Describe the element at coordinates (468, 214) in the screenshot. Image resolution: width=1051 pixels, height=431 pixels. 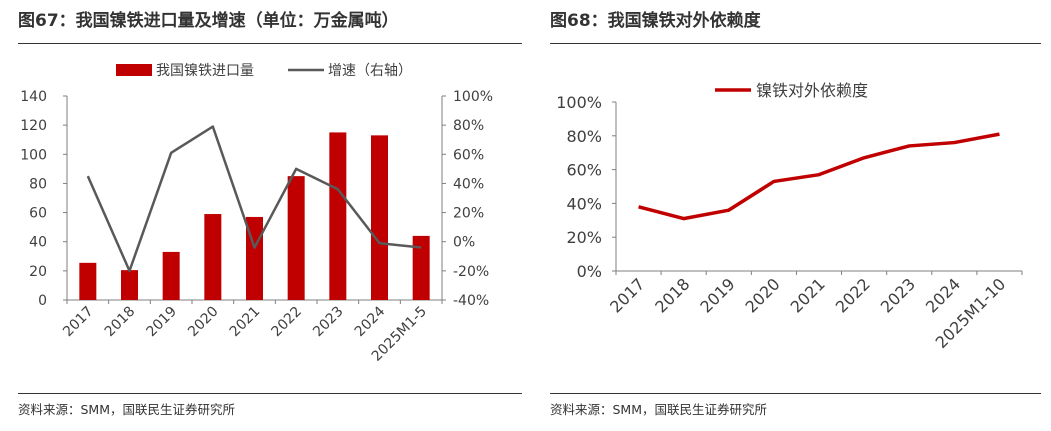
I see `right-y-tick-label: 20%` at that location.